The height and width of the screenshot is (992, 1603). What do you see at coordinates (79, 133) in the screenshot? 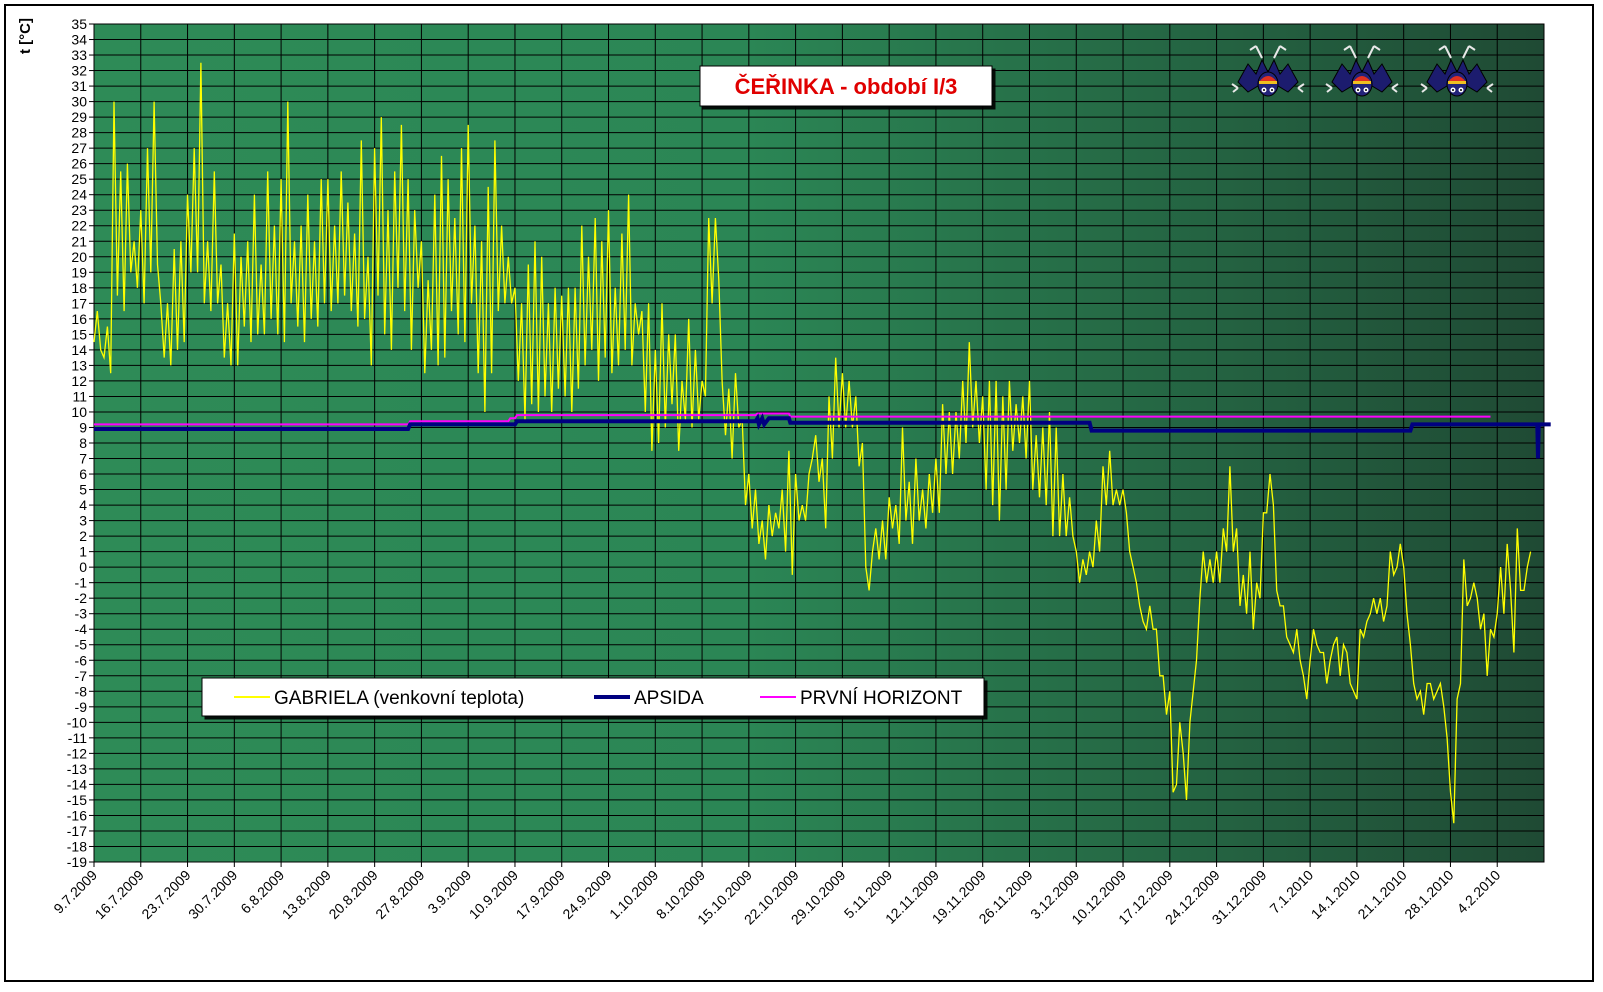
I see `y-tick-label: 28` at bounding box center [79, 133].